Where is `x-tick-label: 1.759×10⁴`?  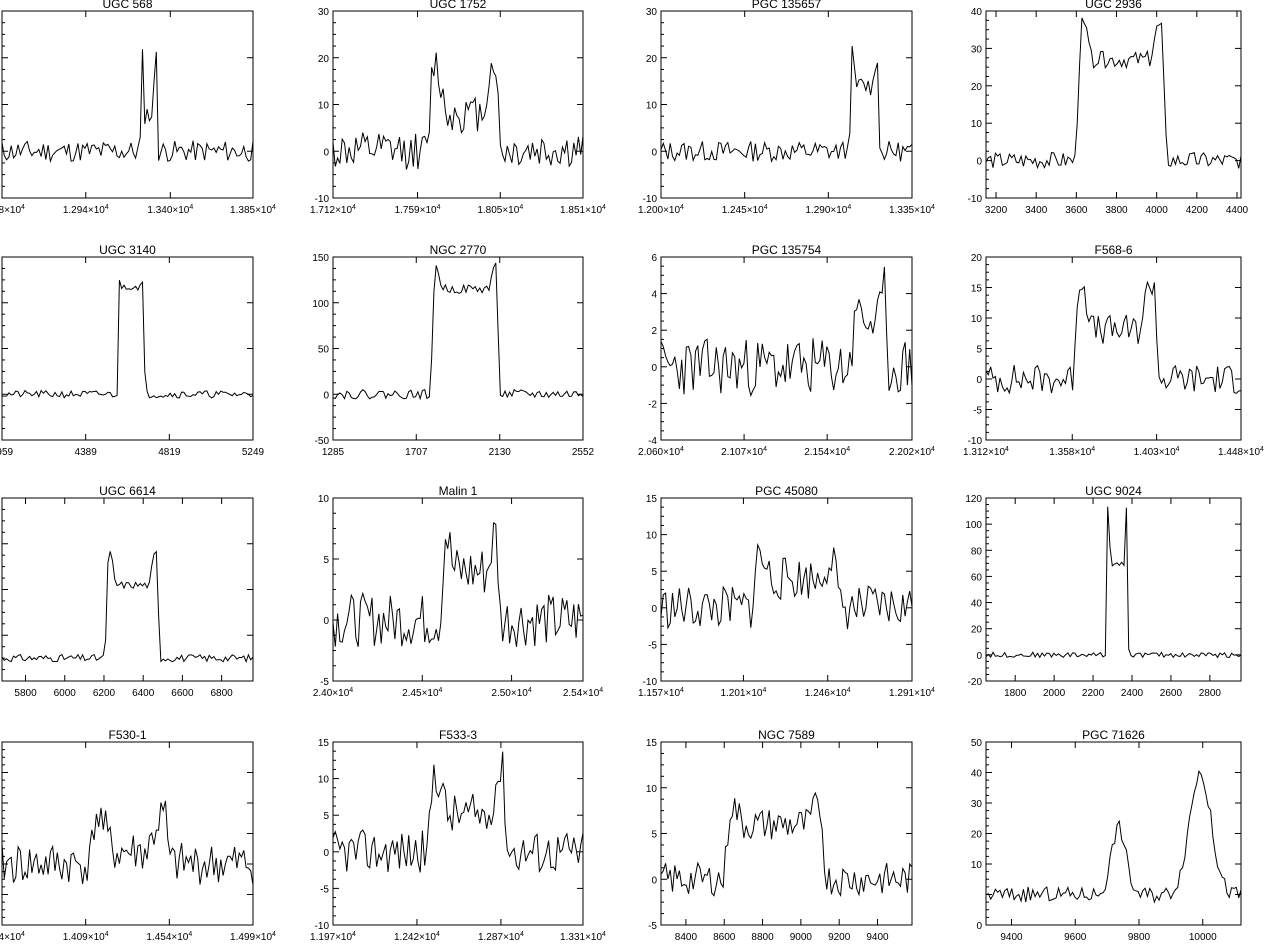 x-tick-label: 1.759×10⁴ is located at coordinates (418, 210).